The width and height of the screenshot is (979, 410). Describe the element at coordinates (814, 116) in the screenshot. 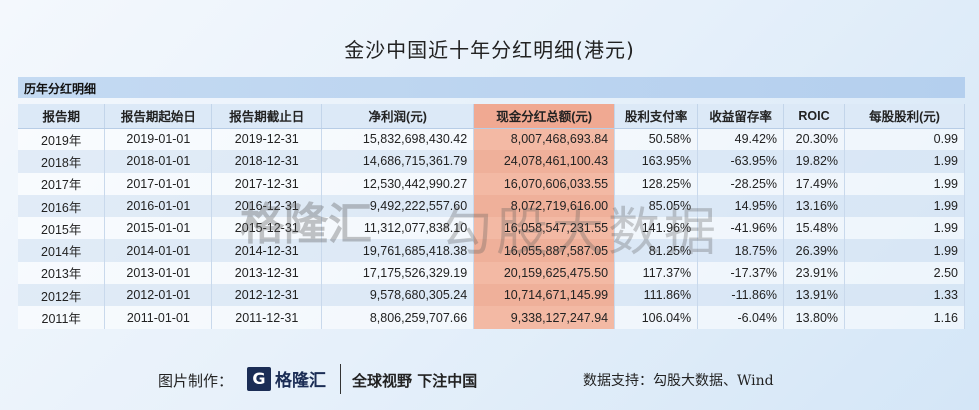

I see `column-header: ROIC` at that location.